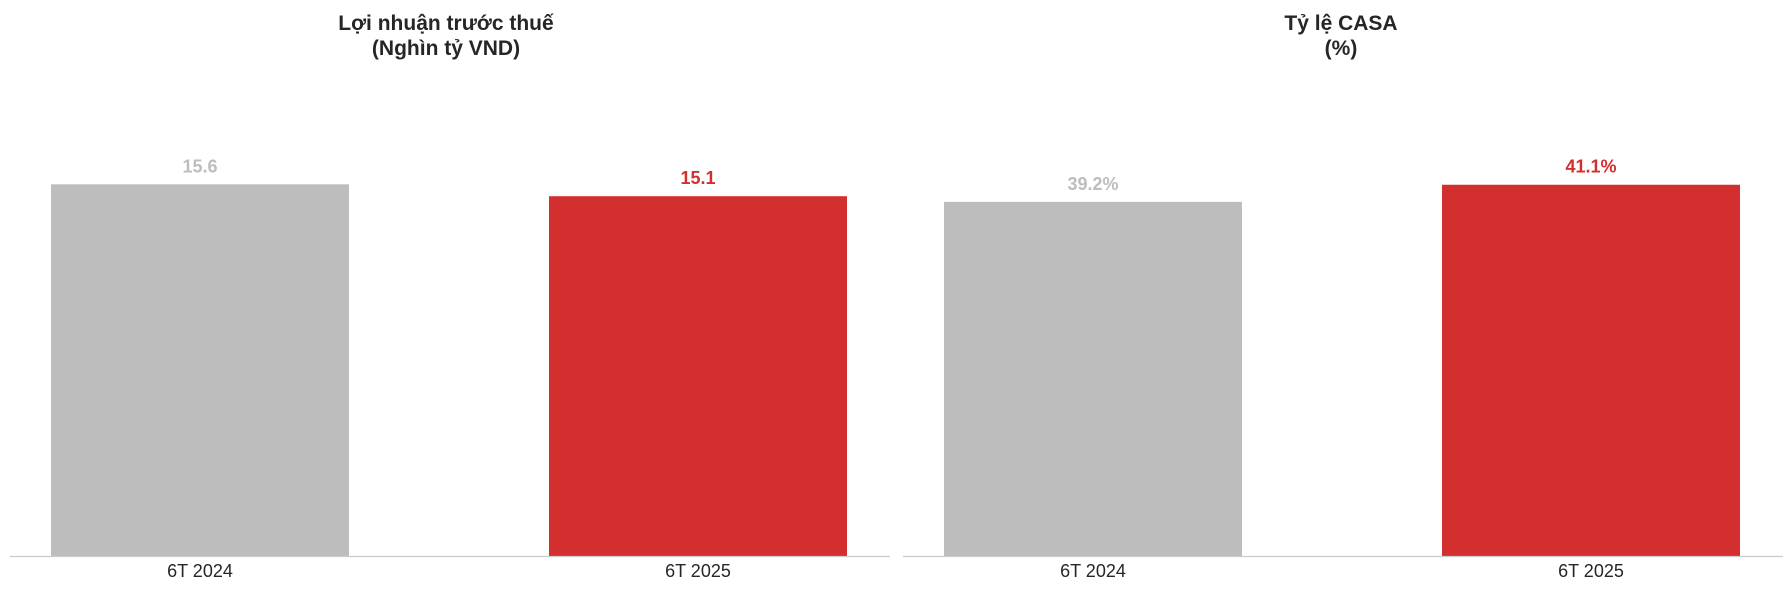  What do you see at coordinates (446, 48) in the screenshot?
I see `chart-0-subtitle: (Nghìn tỷ VND)` at bounding box center [446, 48].